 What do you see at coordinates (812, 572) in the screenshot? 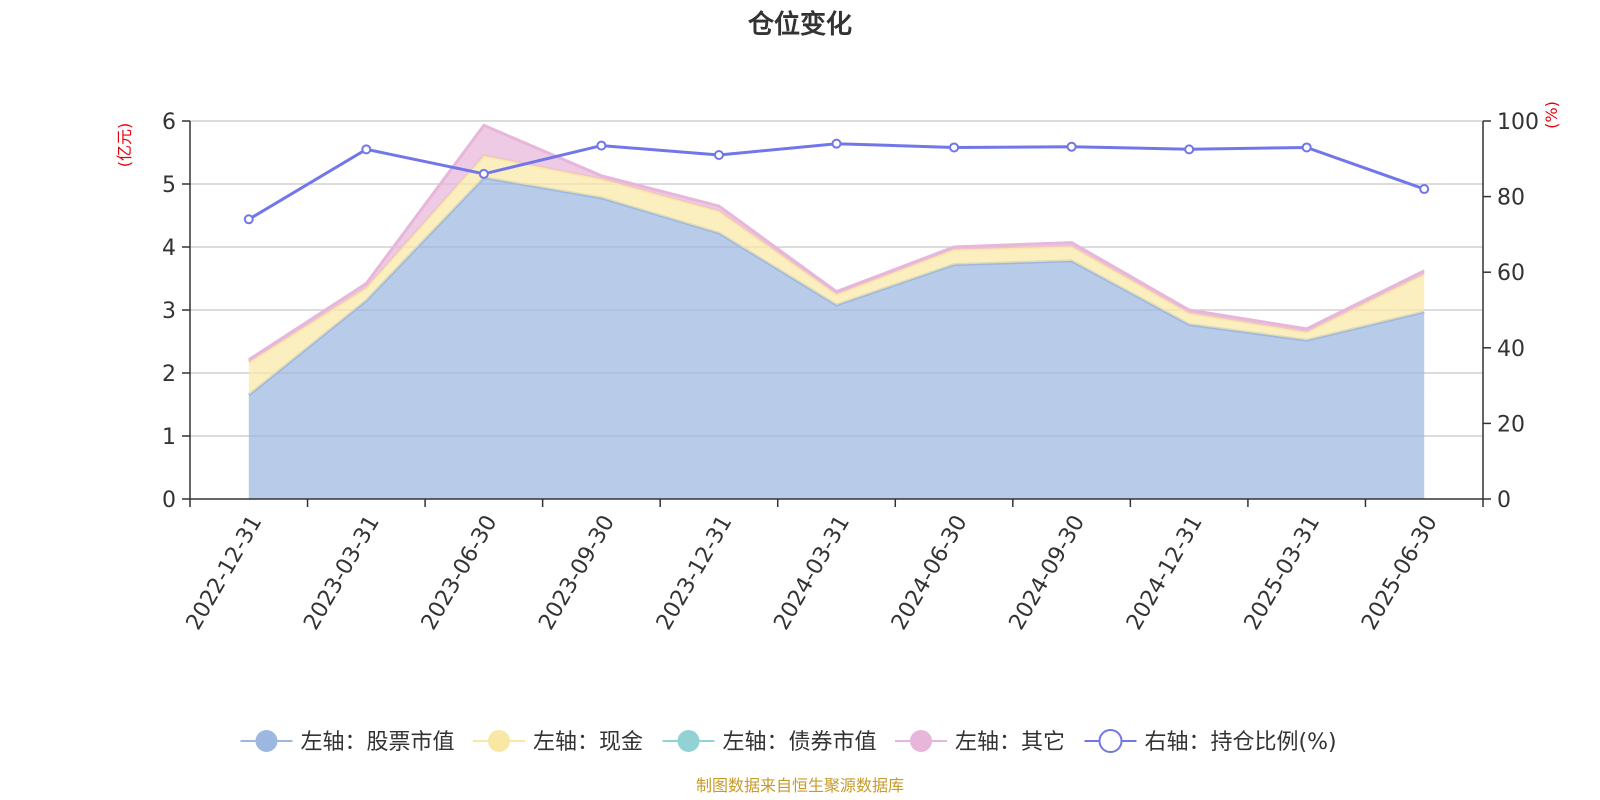
I see `x-tick-label: 2024-03-31` at bounding box center [812, 572].